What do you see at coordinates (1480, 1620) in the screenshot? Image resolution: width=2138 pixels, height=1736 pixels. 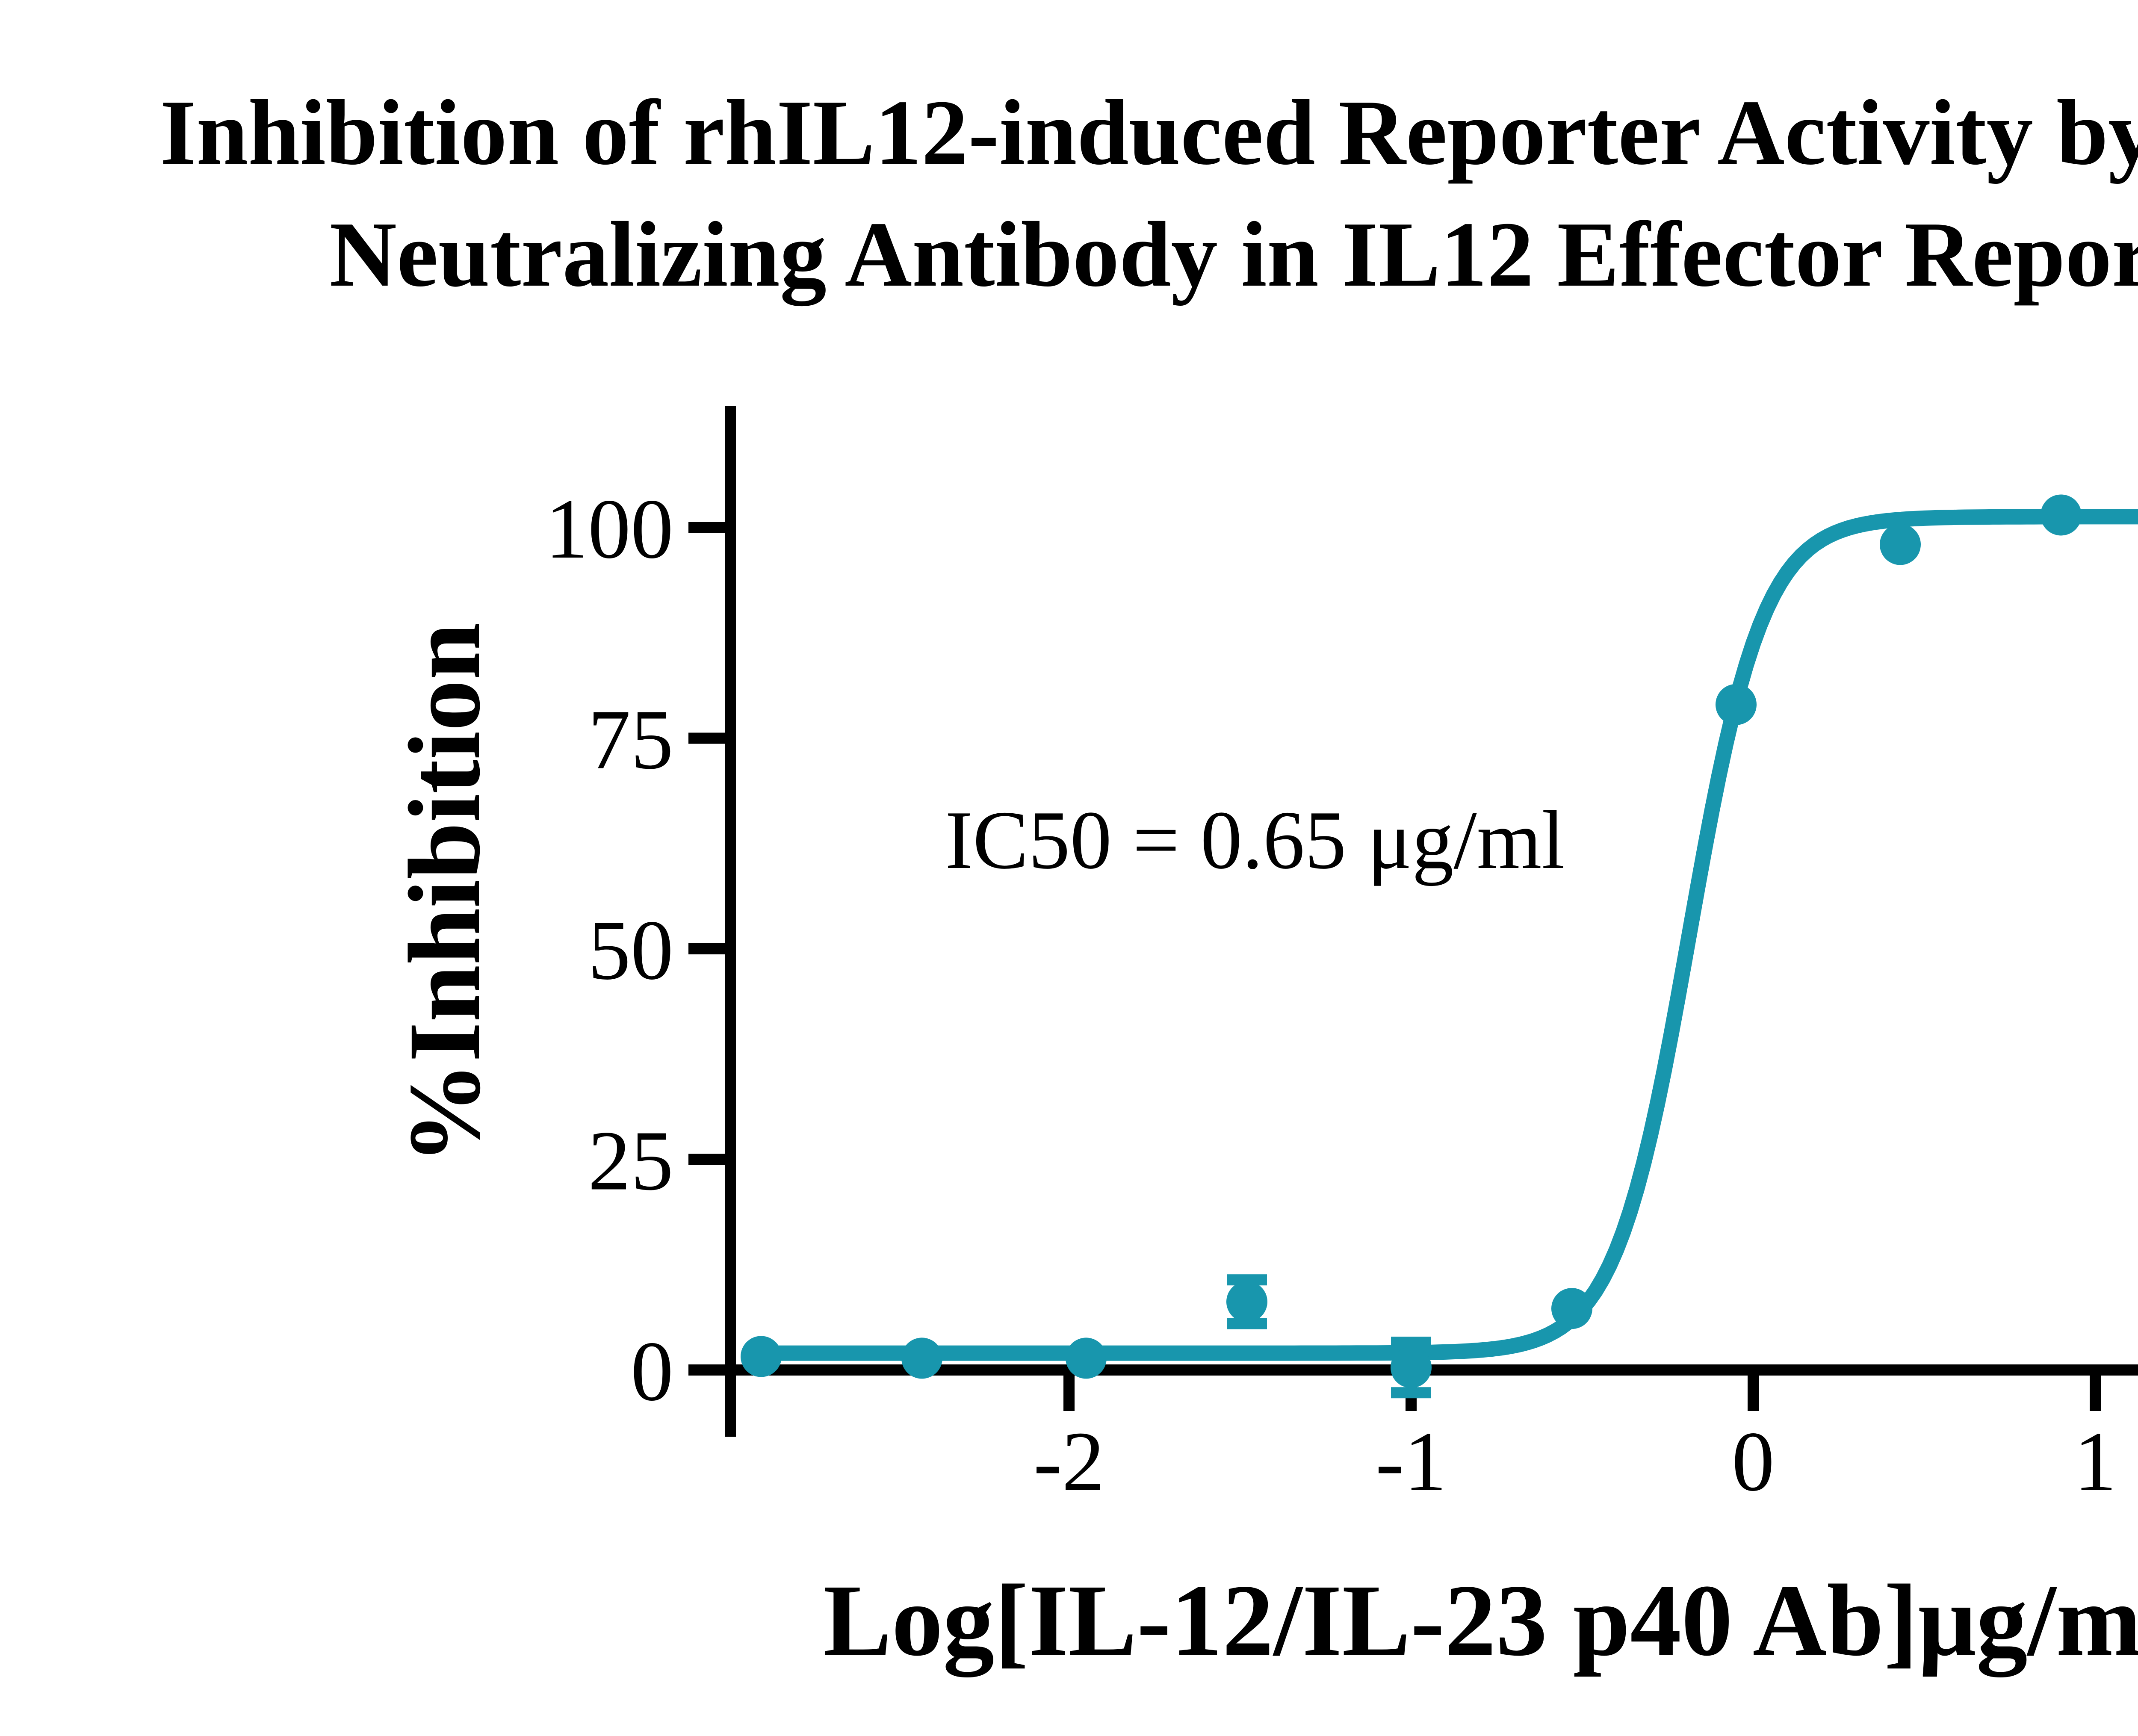 I see `x-axis-title: Log[IL-12/IL-23 p40 Ab]μg/ml` at bounding box center [1480, 1620].